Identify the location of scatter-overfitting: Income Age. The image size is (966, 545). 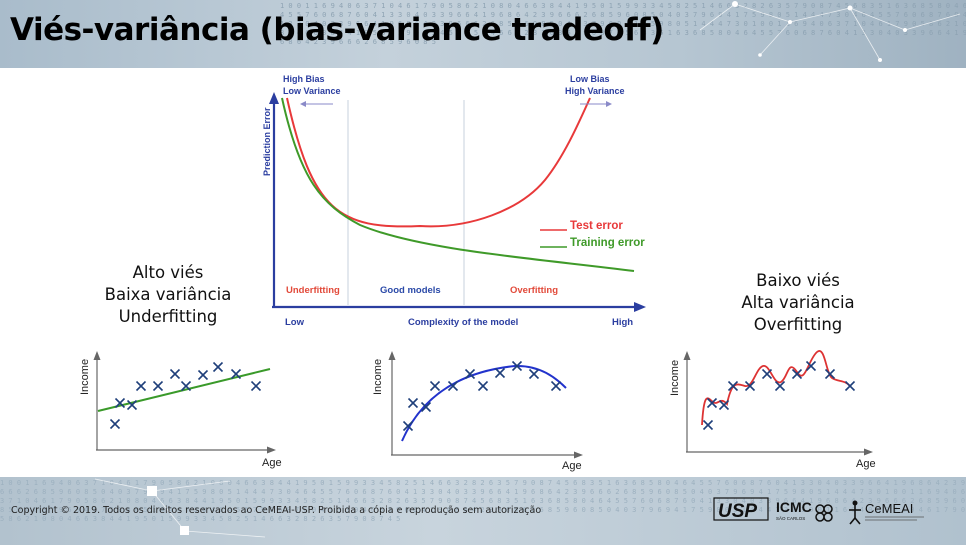
(772, 410).